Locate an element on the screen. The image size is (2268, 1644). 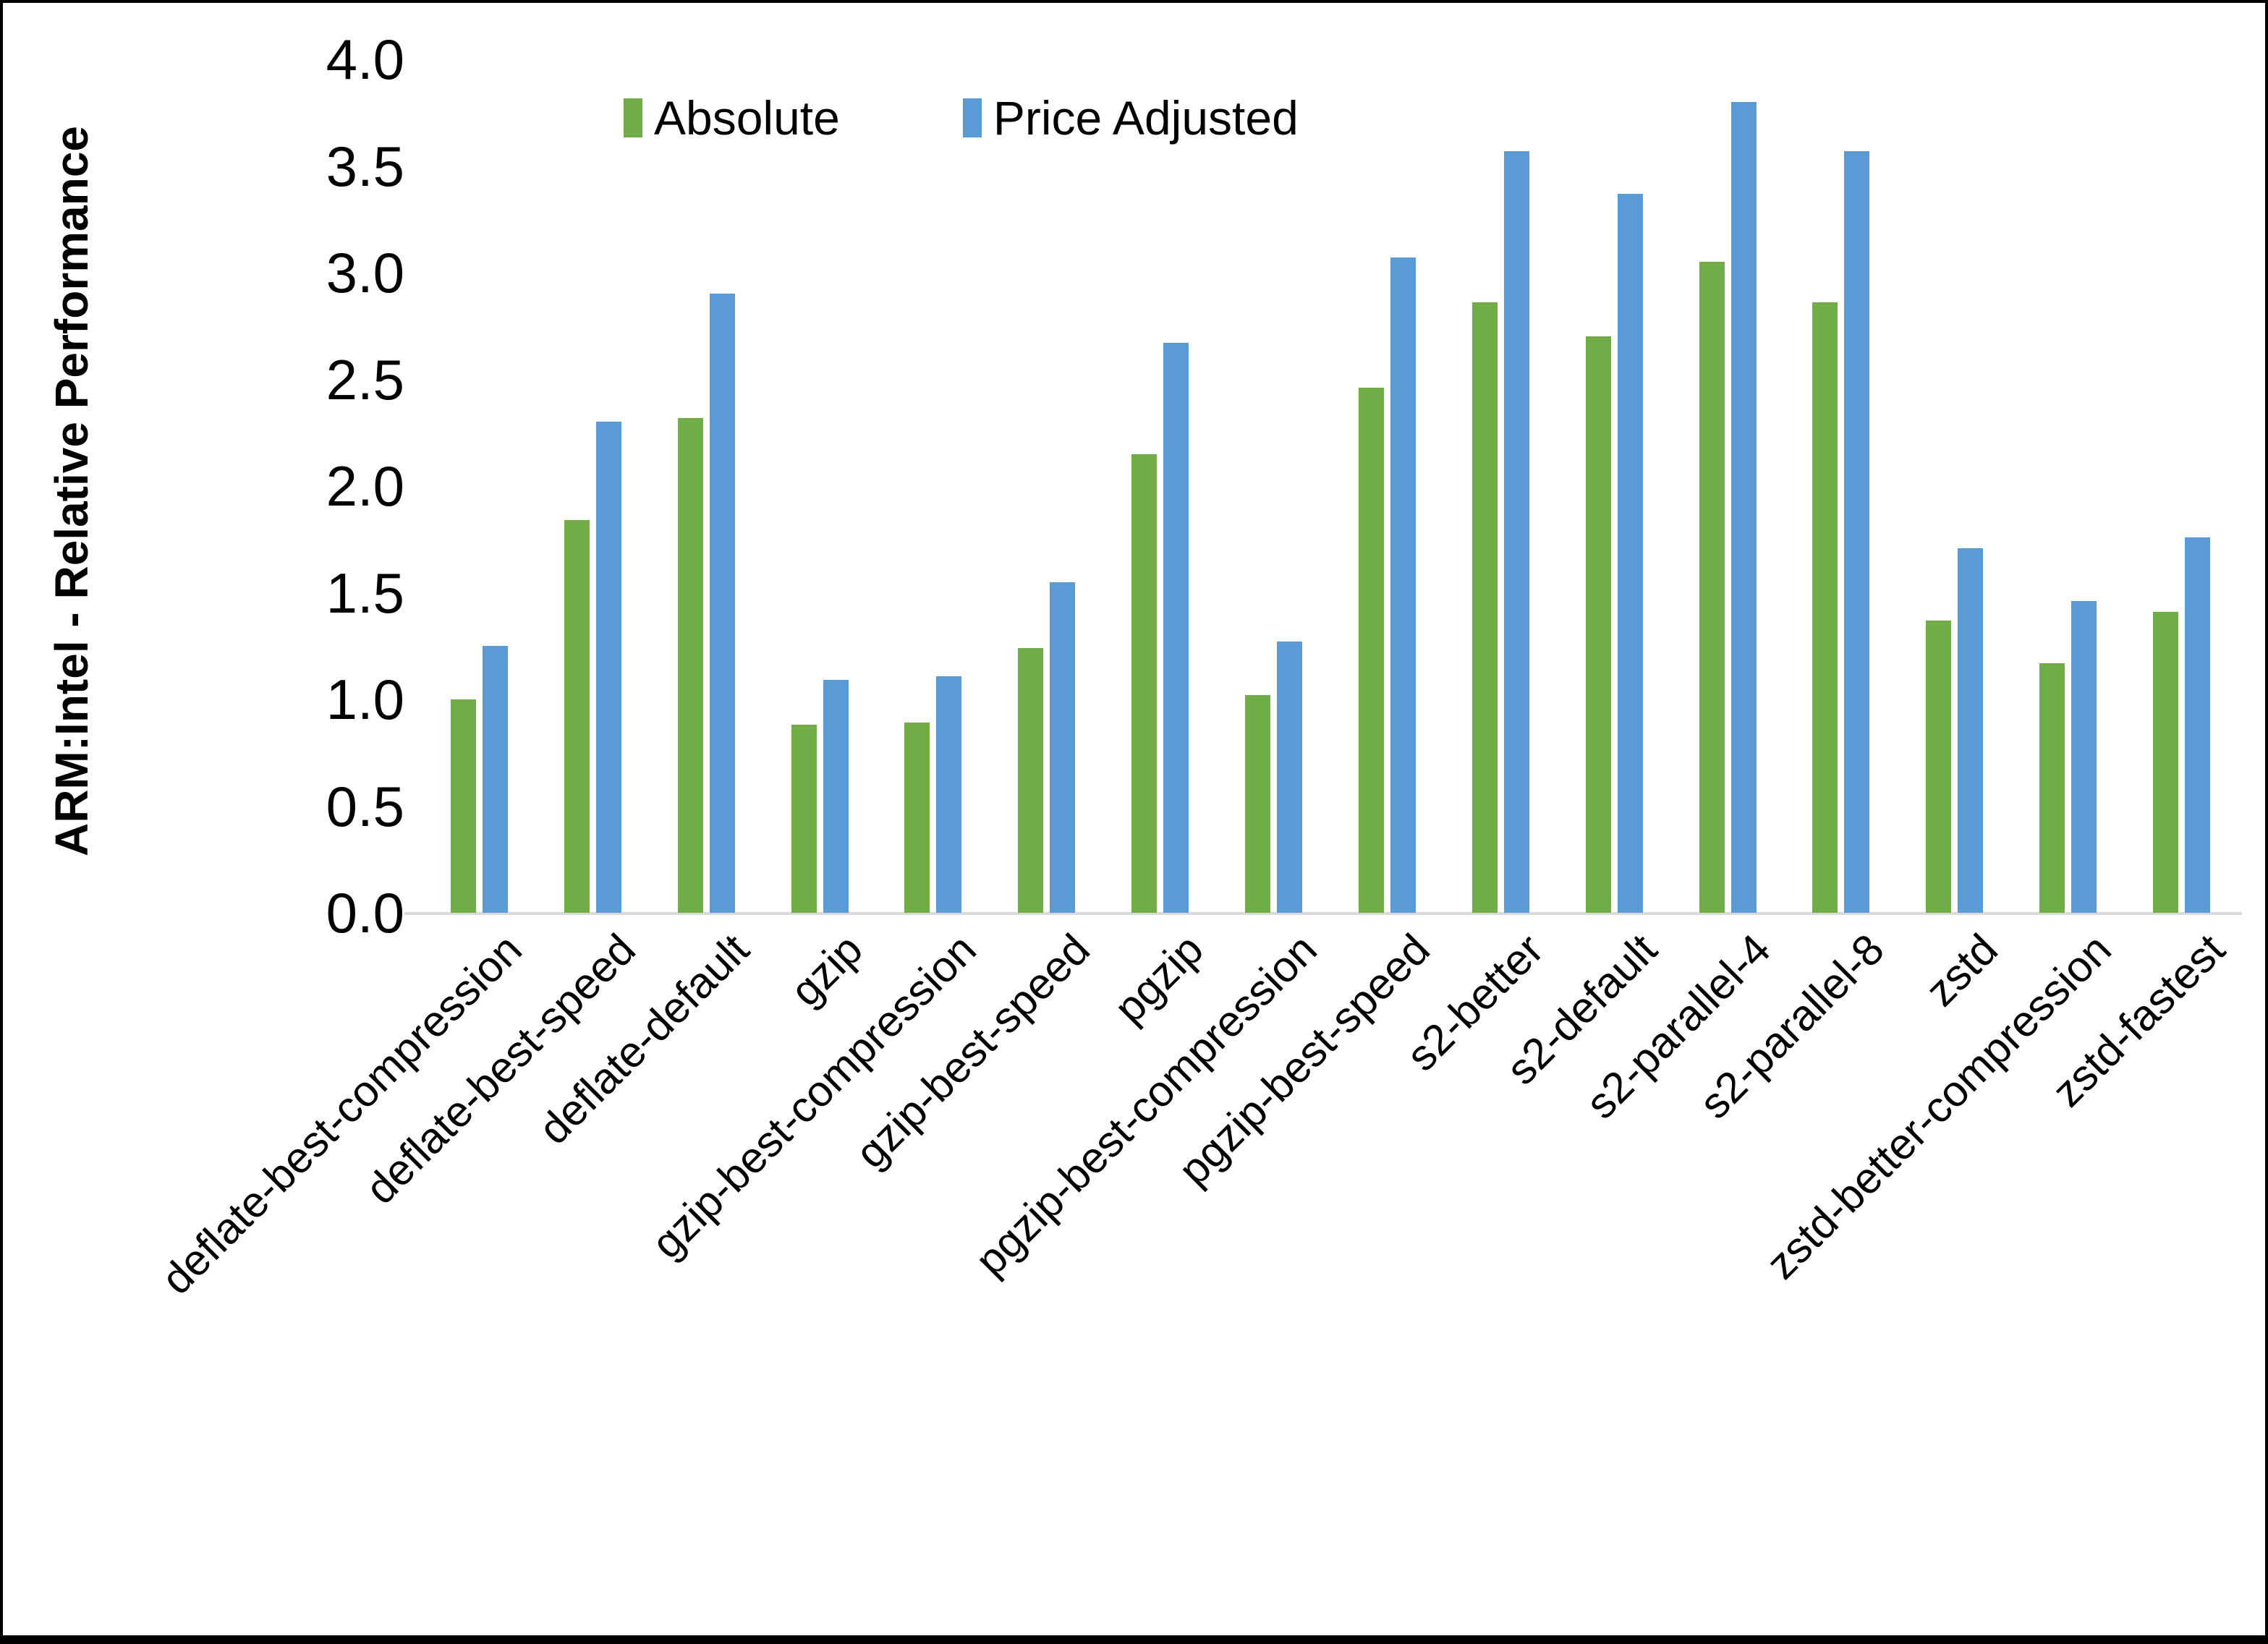
legend-item-price-adjusted: Price Adjusted is located at coordinates (1130, 118).